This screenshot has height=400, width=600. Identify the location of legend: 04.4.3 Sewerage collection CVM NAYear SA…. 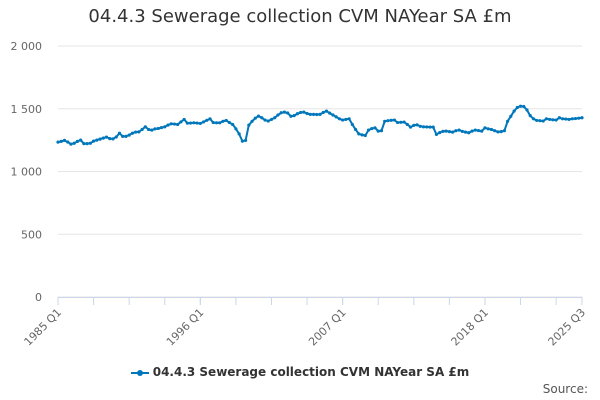
(300, 372).